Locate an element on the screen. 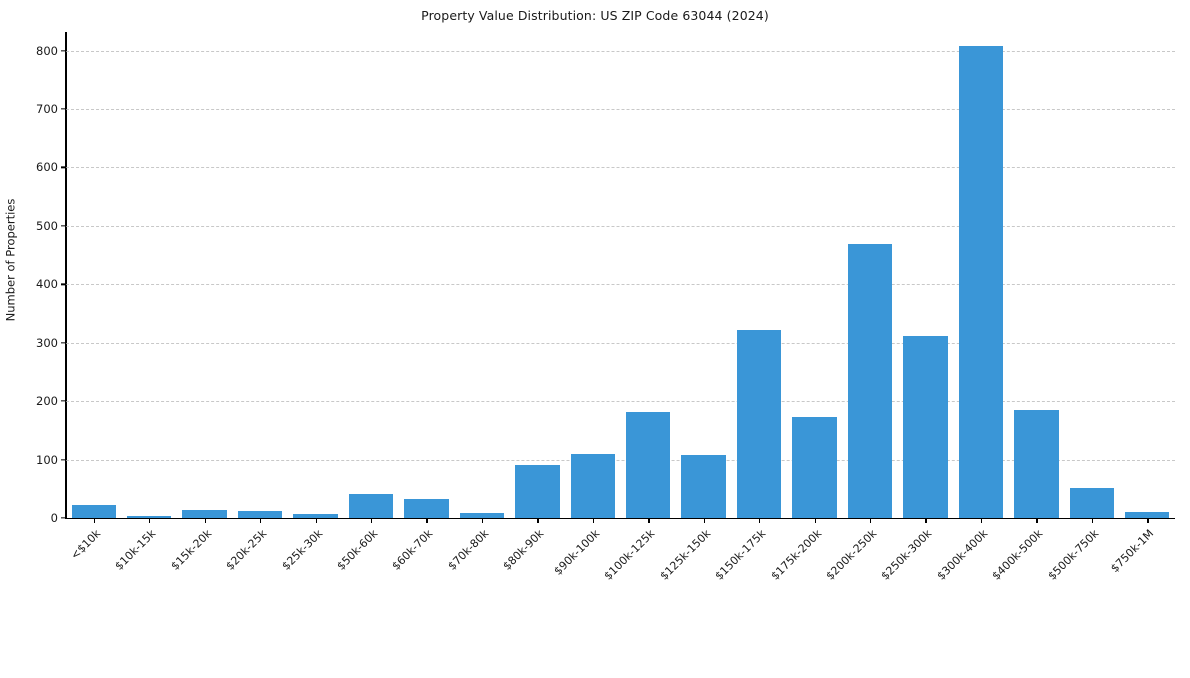 The width and height of the screenshot is (1190, 678). y-tick-label: 500 is located at coordinates (47, 225).